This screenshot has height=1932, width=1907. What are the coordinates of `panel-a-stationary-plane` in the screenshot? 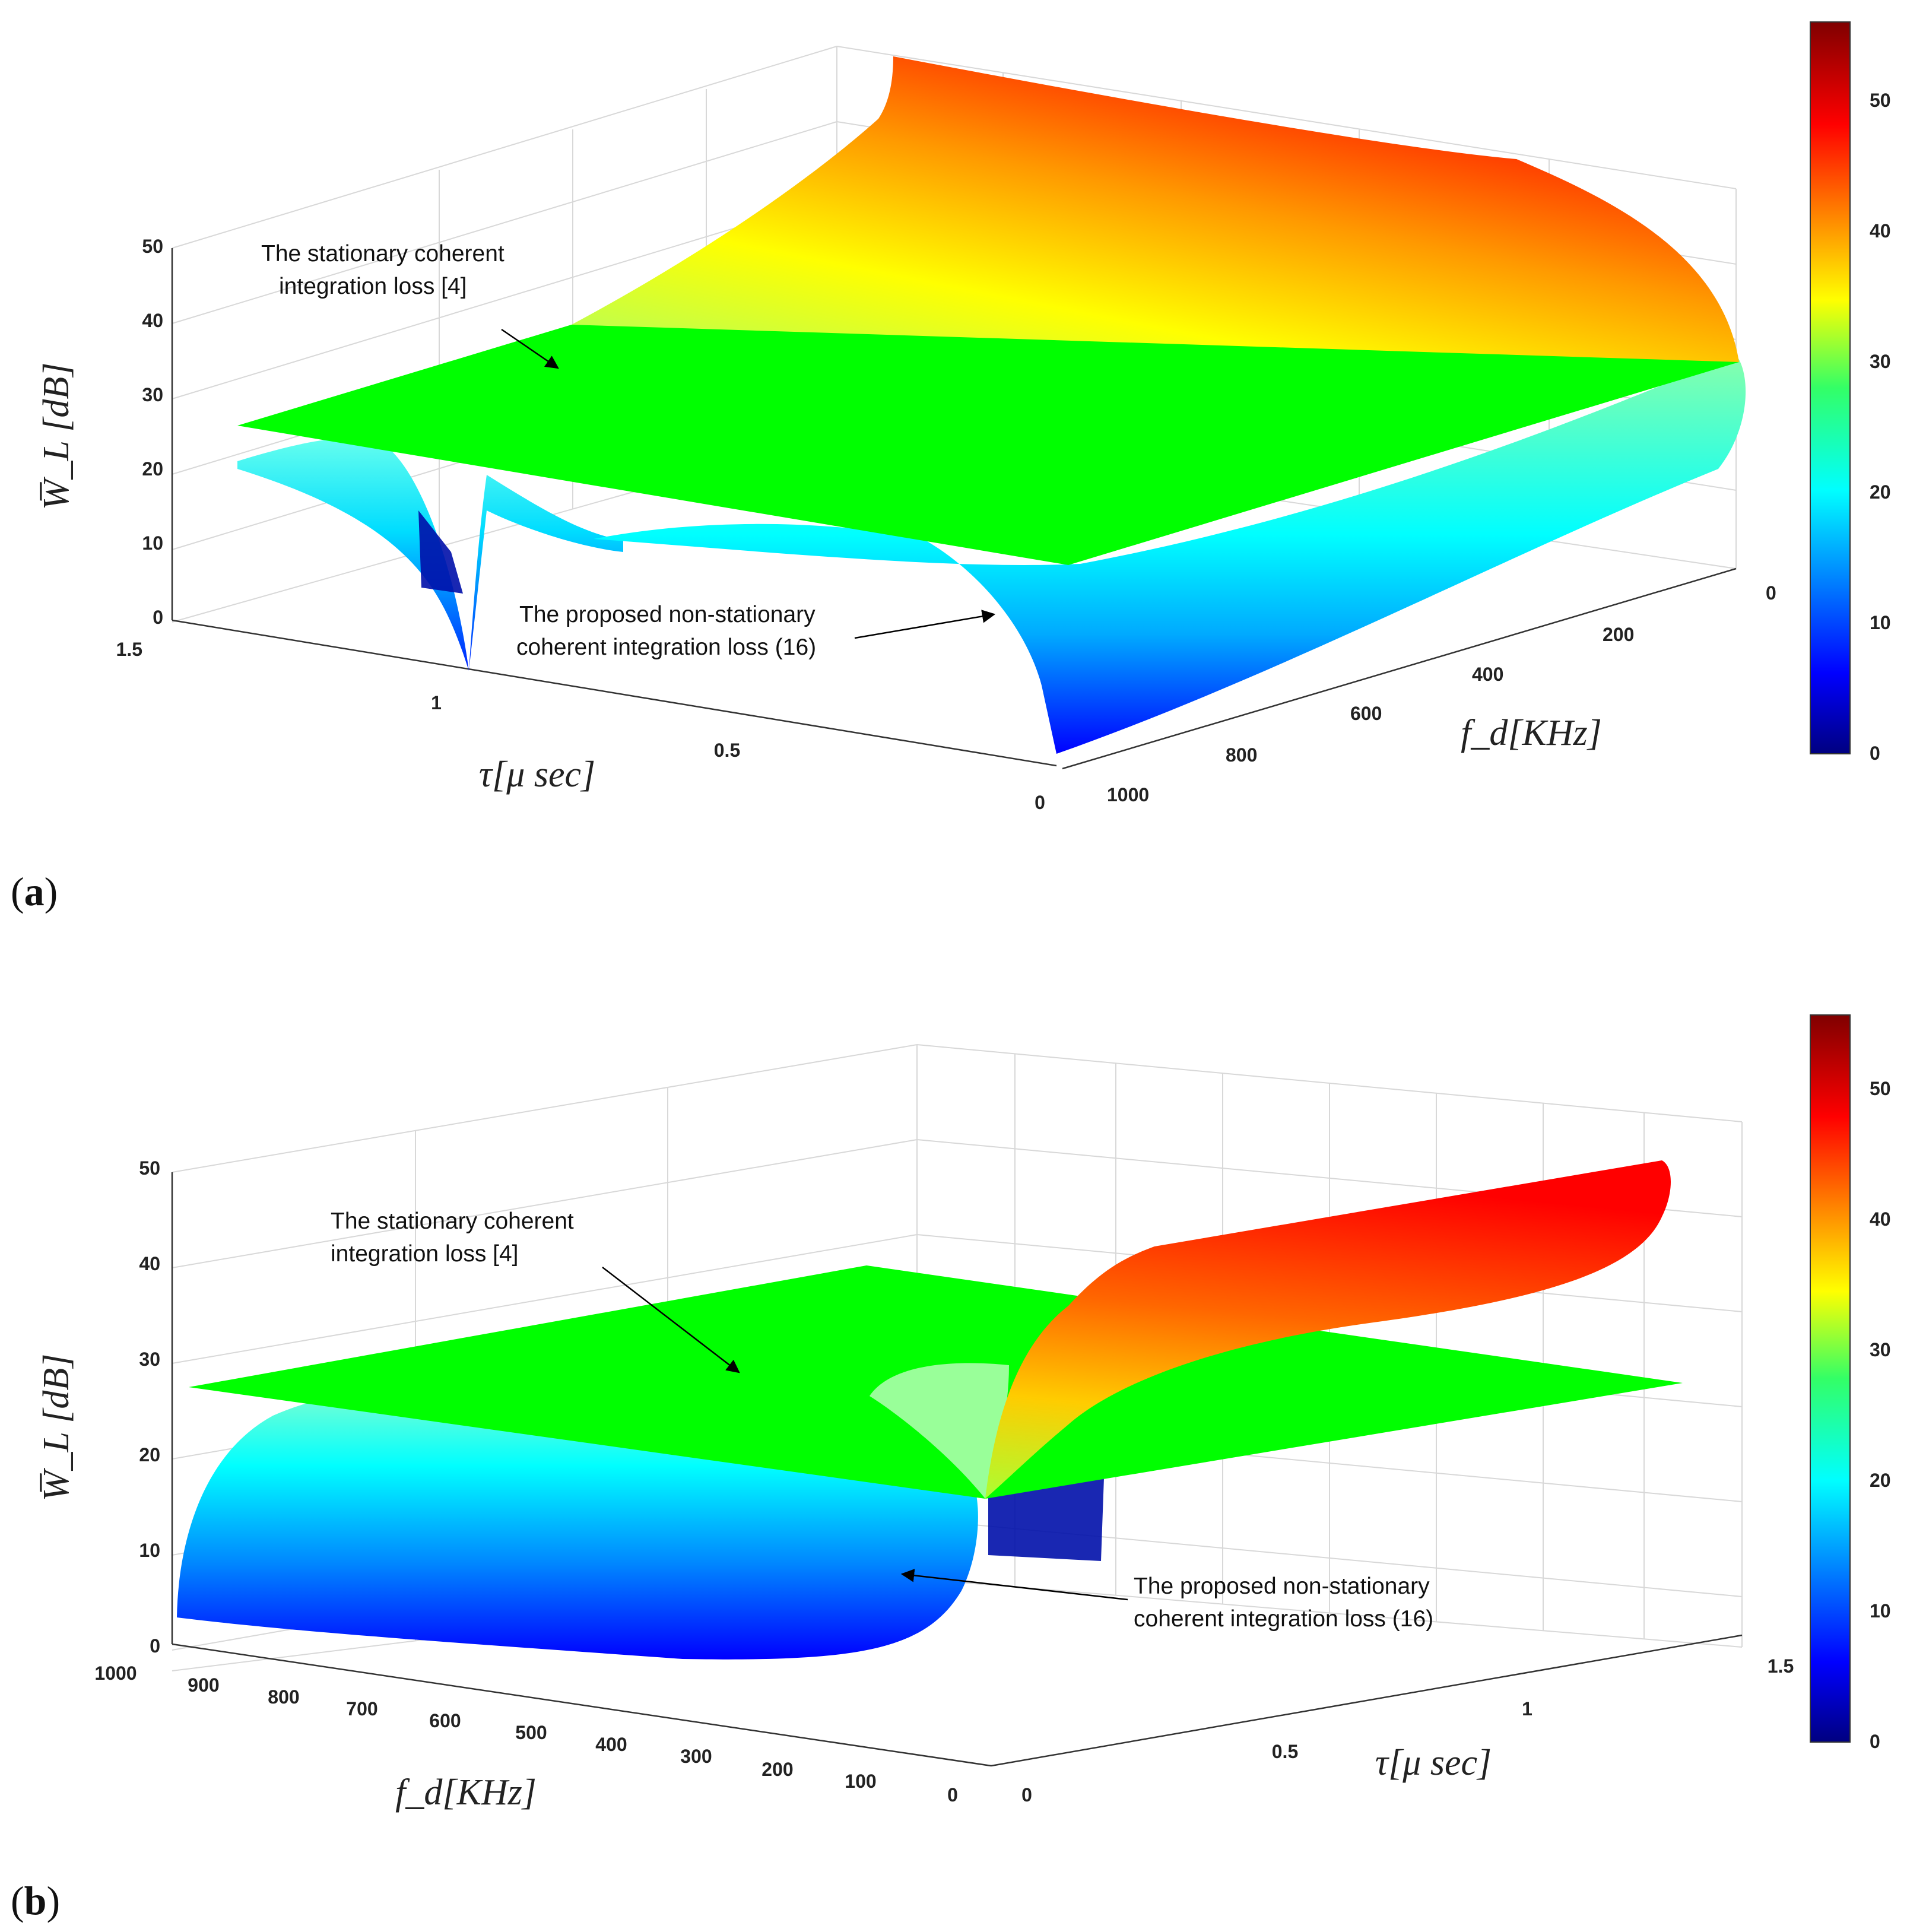 It's located at (988, 445).